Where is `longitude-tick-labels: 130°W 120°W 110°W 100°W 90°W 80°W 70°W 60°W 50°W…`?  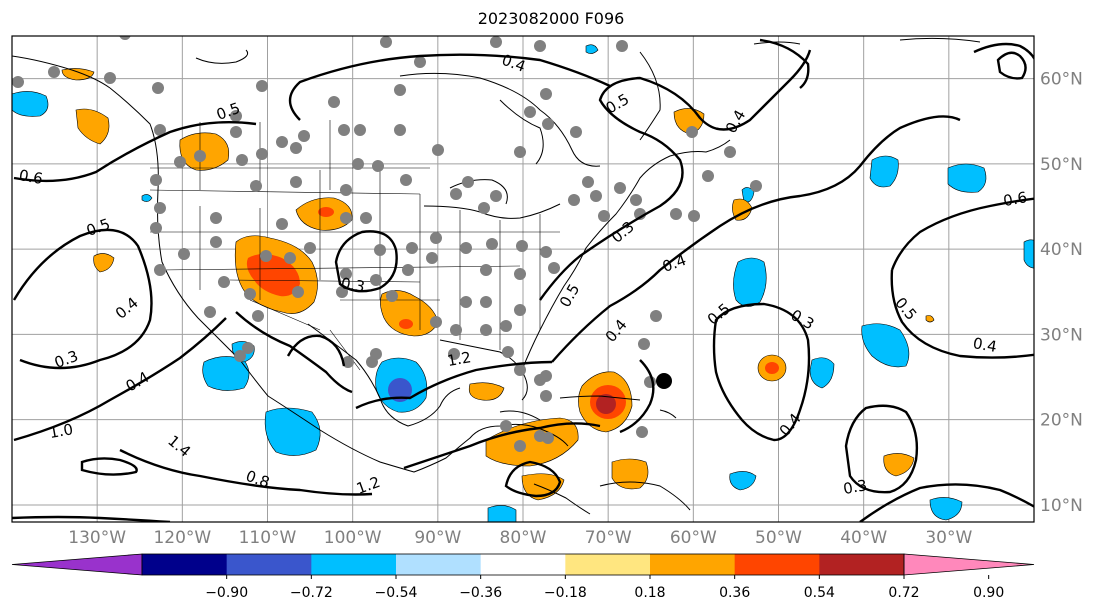
longitude-tick-labels: 130°W 120°W 110°W 100°W 90°W 80°W 70°W 60°W 50°W… is located at coordinates (520, 538).